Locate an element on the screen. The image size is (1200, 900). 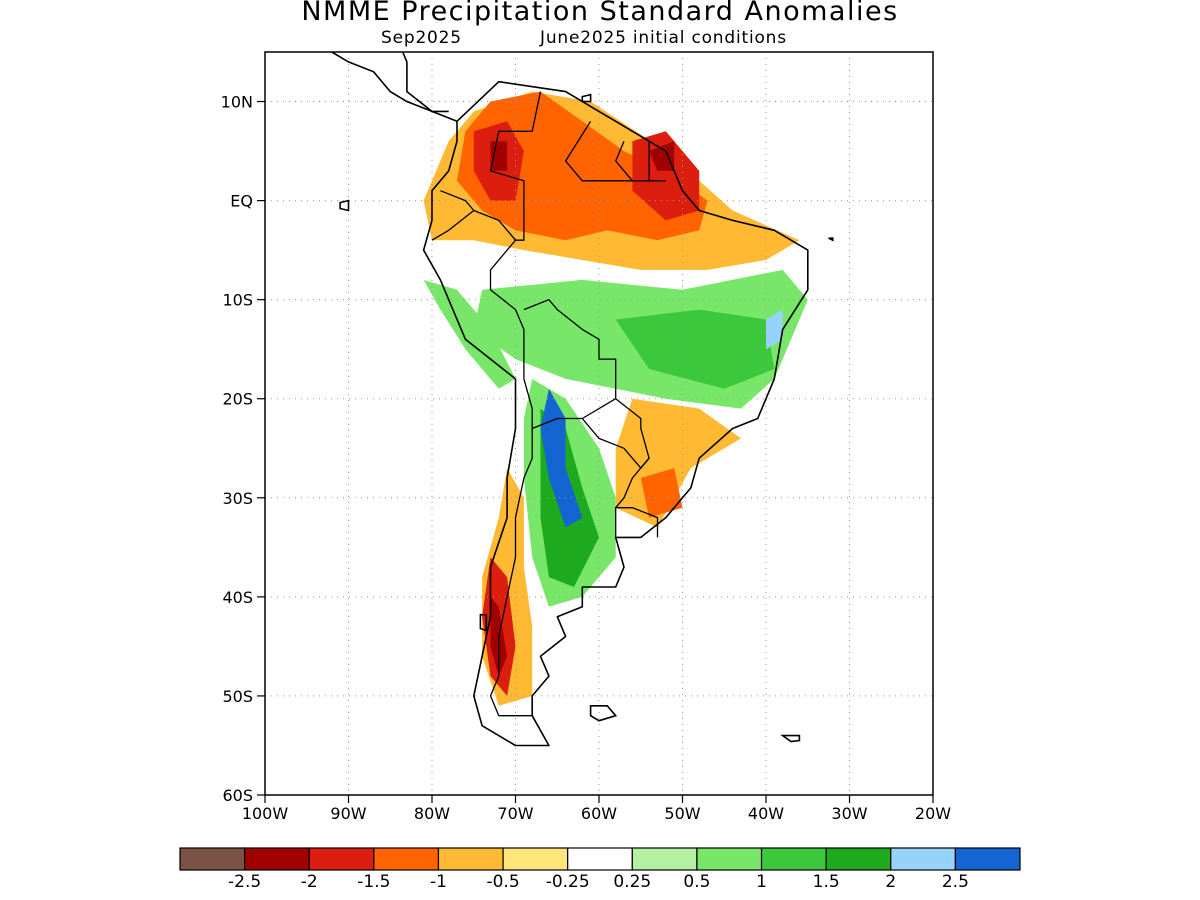
anomaly-region-brazil-wet-core is located at coordinates (695, 349).